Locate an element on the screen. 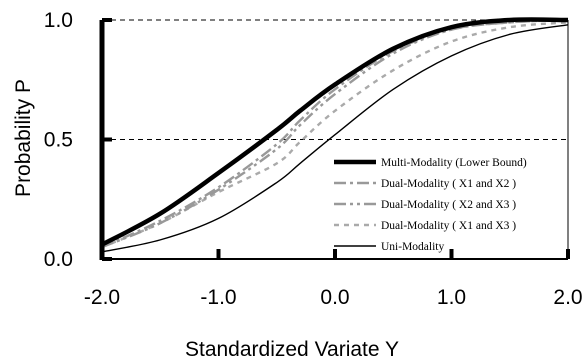  x-tick-label: 2.0 is located at coordinates (567, 297).